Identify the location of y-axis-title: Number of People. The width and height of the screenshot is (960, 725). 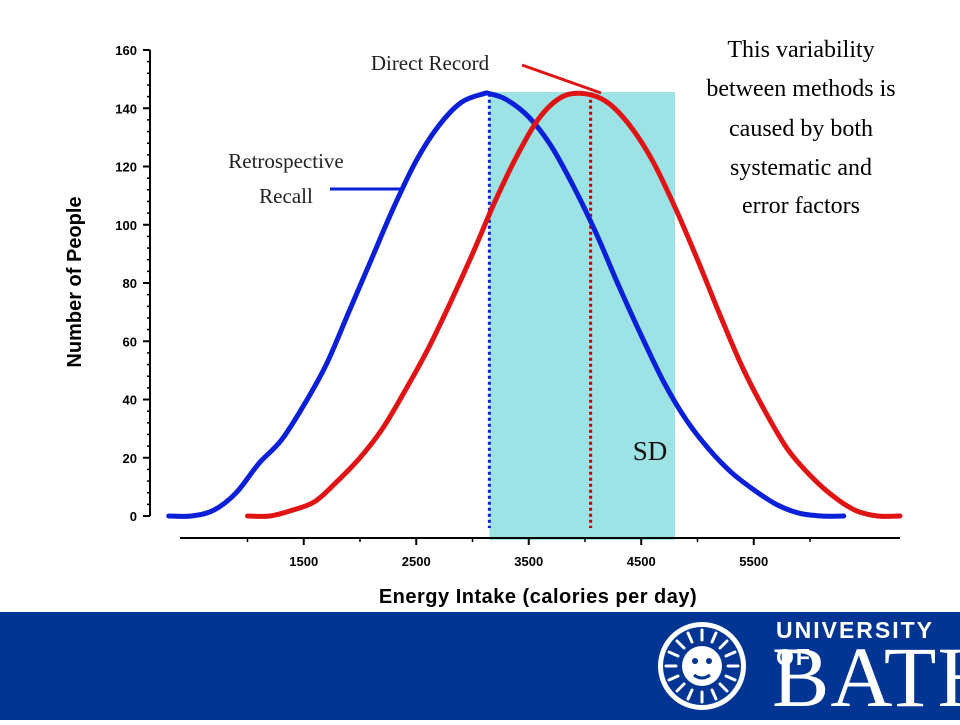
(75, 281).